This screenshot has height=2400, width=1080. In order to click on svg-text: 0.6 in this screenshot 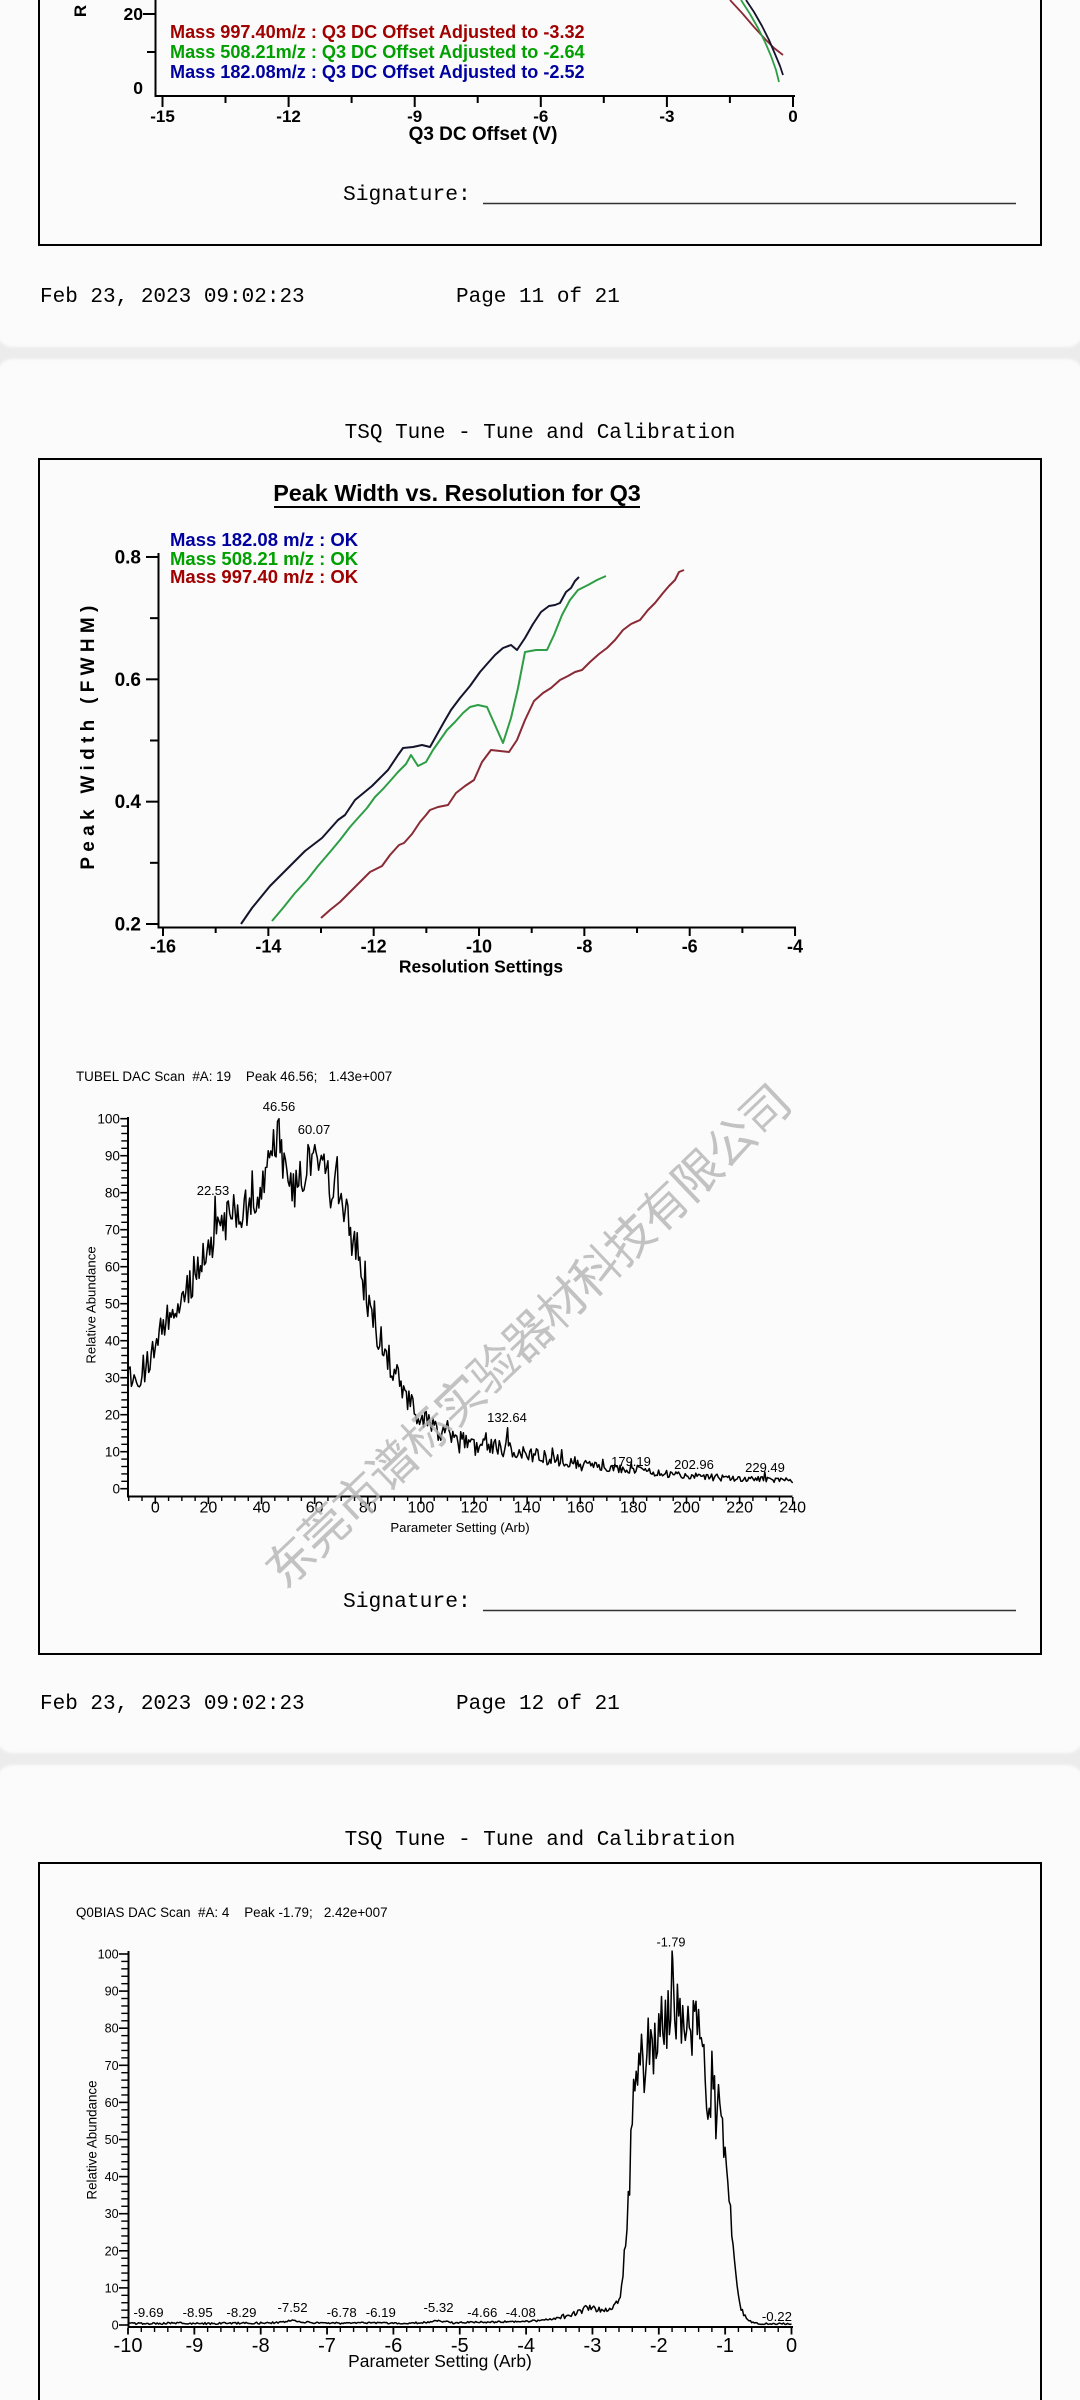, I will do `click(128, 680)`.